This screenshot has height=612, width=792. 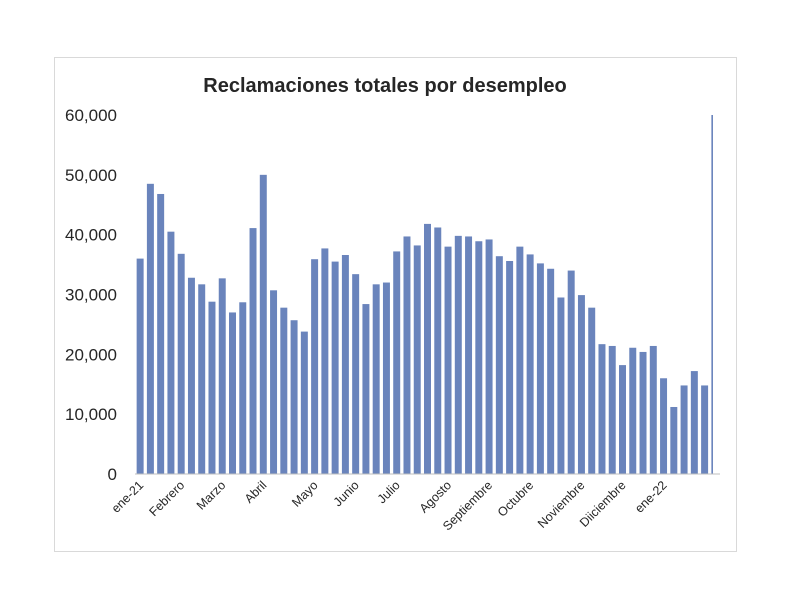 What do you see at coordinates (389, 492) in the screenshot?
I see `x-tick-label: Julio` at bounding box center [389, 492].